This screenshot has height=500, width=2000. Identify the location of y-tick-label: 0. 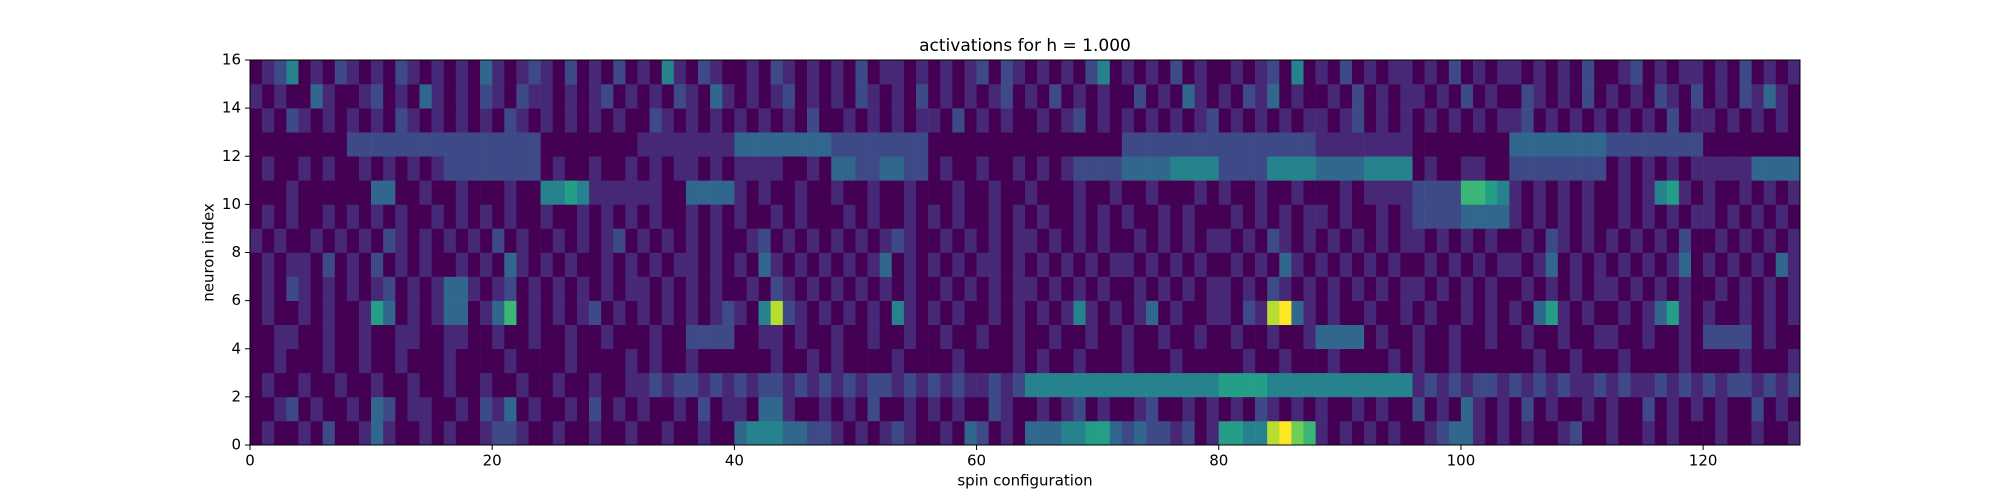
(236, 445).